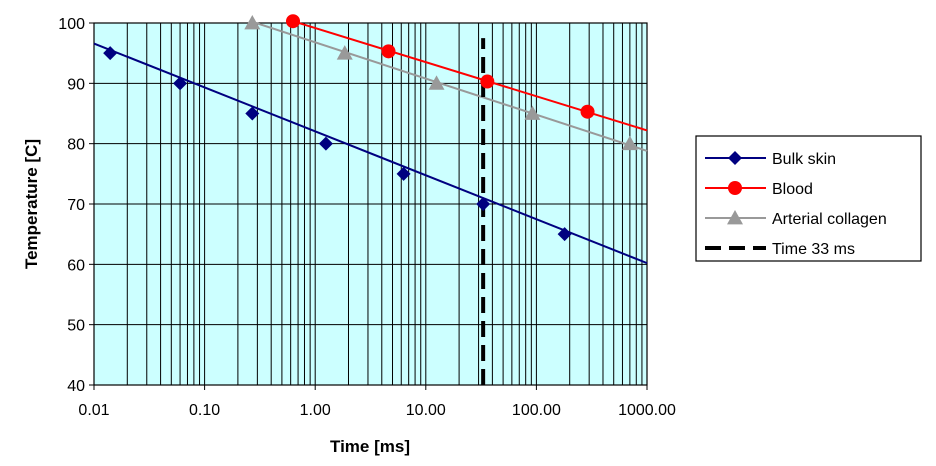  What do you see at coordinates (76, 386) in the screenshot?
I see `y-tick-label: 40` at bounding box center [76, 386].